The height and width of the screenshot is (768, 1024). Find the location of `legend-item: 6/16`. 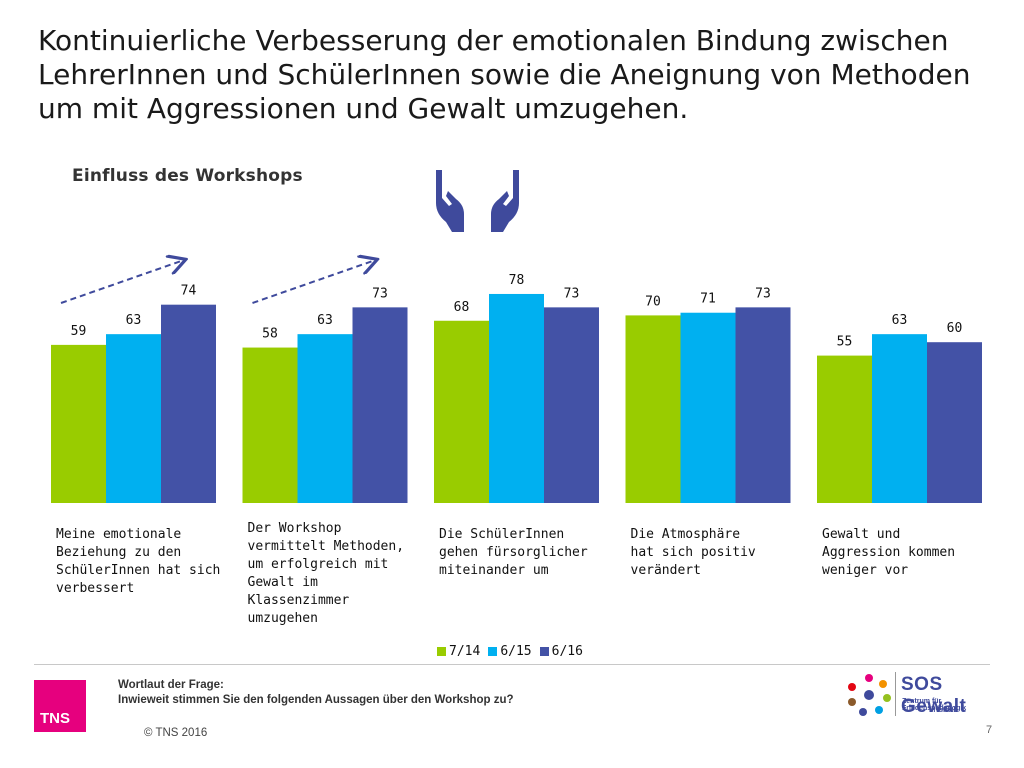

legend-item: 6/16 is located at coordinates (561, 651).